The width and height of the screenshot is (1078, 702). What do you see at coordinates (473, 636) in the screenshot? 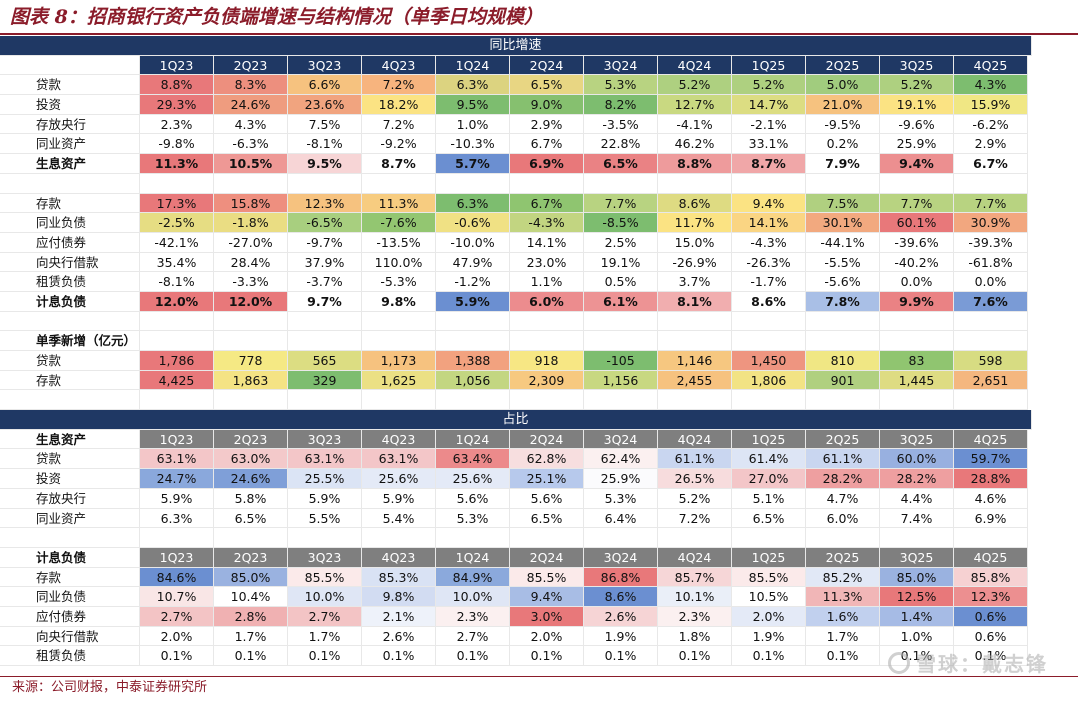
I see `table-cell: 2.7%` at bounding box center [473, 636].